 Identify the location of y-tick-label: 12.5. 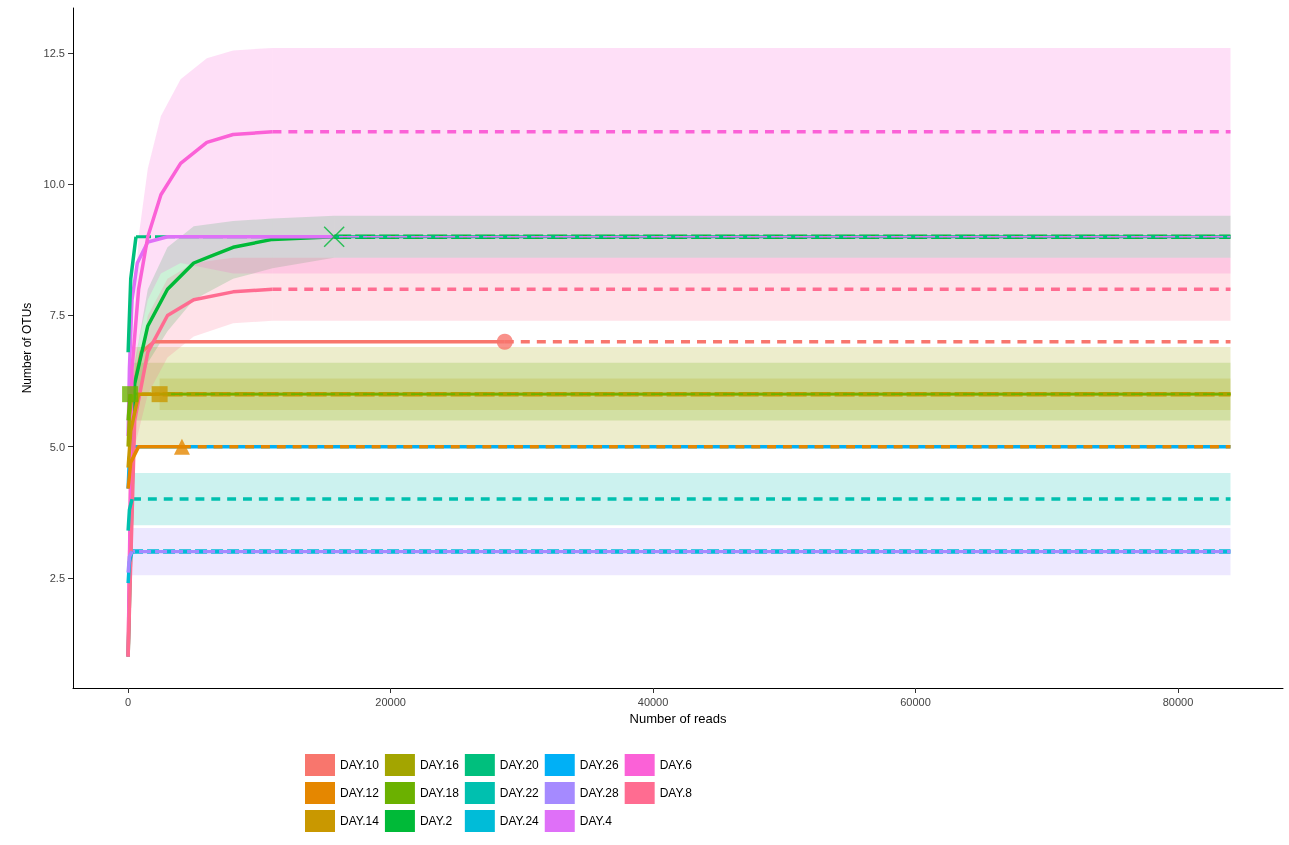
(54, 53).